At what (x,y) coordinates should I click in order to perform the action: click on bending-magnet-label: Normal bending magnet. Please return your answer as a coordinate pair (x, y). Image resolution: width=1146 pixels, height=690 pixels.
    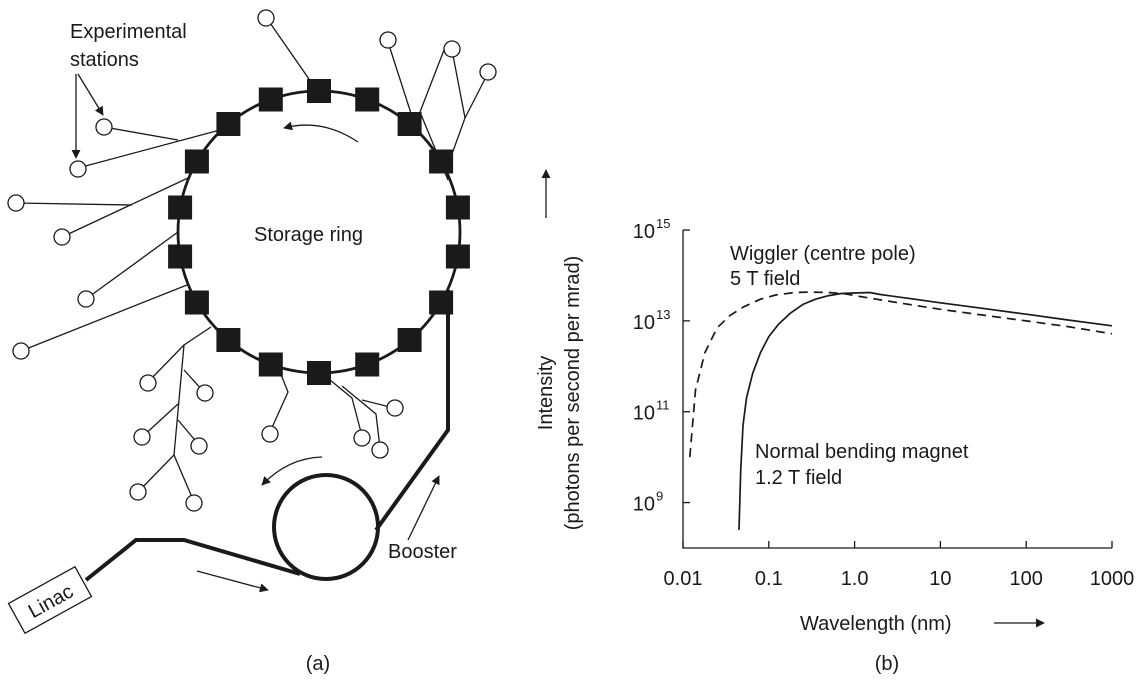
    Looking at the image, I should click on (862, 452).